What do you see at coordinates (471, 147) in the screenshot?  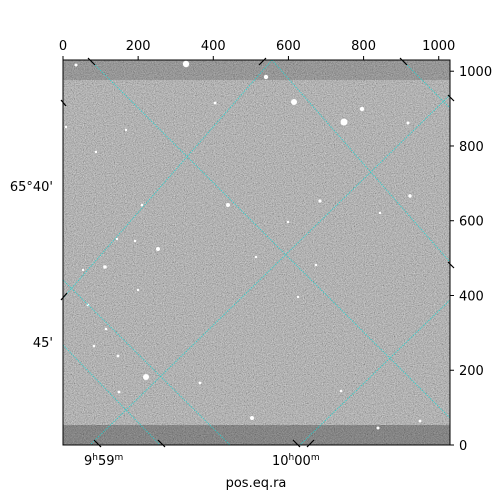 I see `y-tick-label: 800` at bounding box center [471, 147].